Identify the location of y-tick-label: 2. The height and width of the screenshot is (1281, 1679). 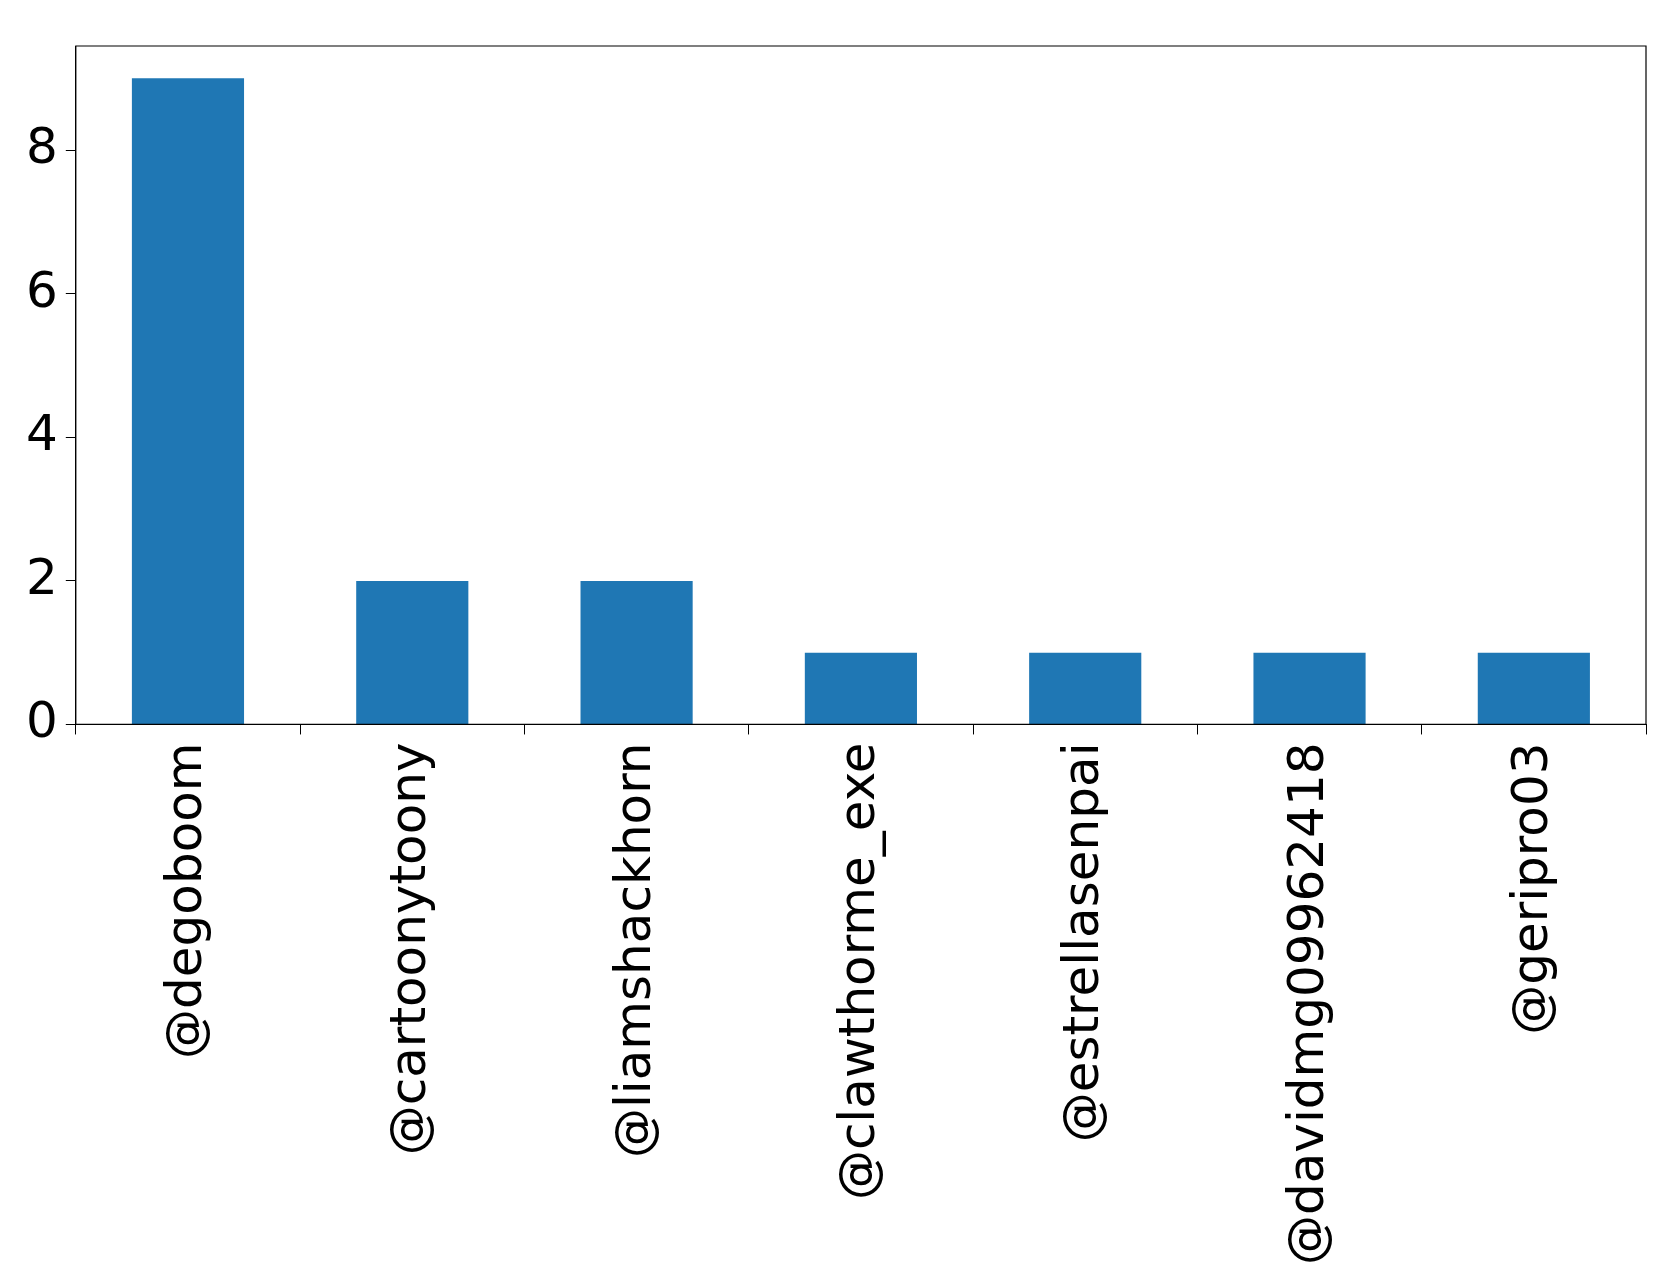
(42, 576).